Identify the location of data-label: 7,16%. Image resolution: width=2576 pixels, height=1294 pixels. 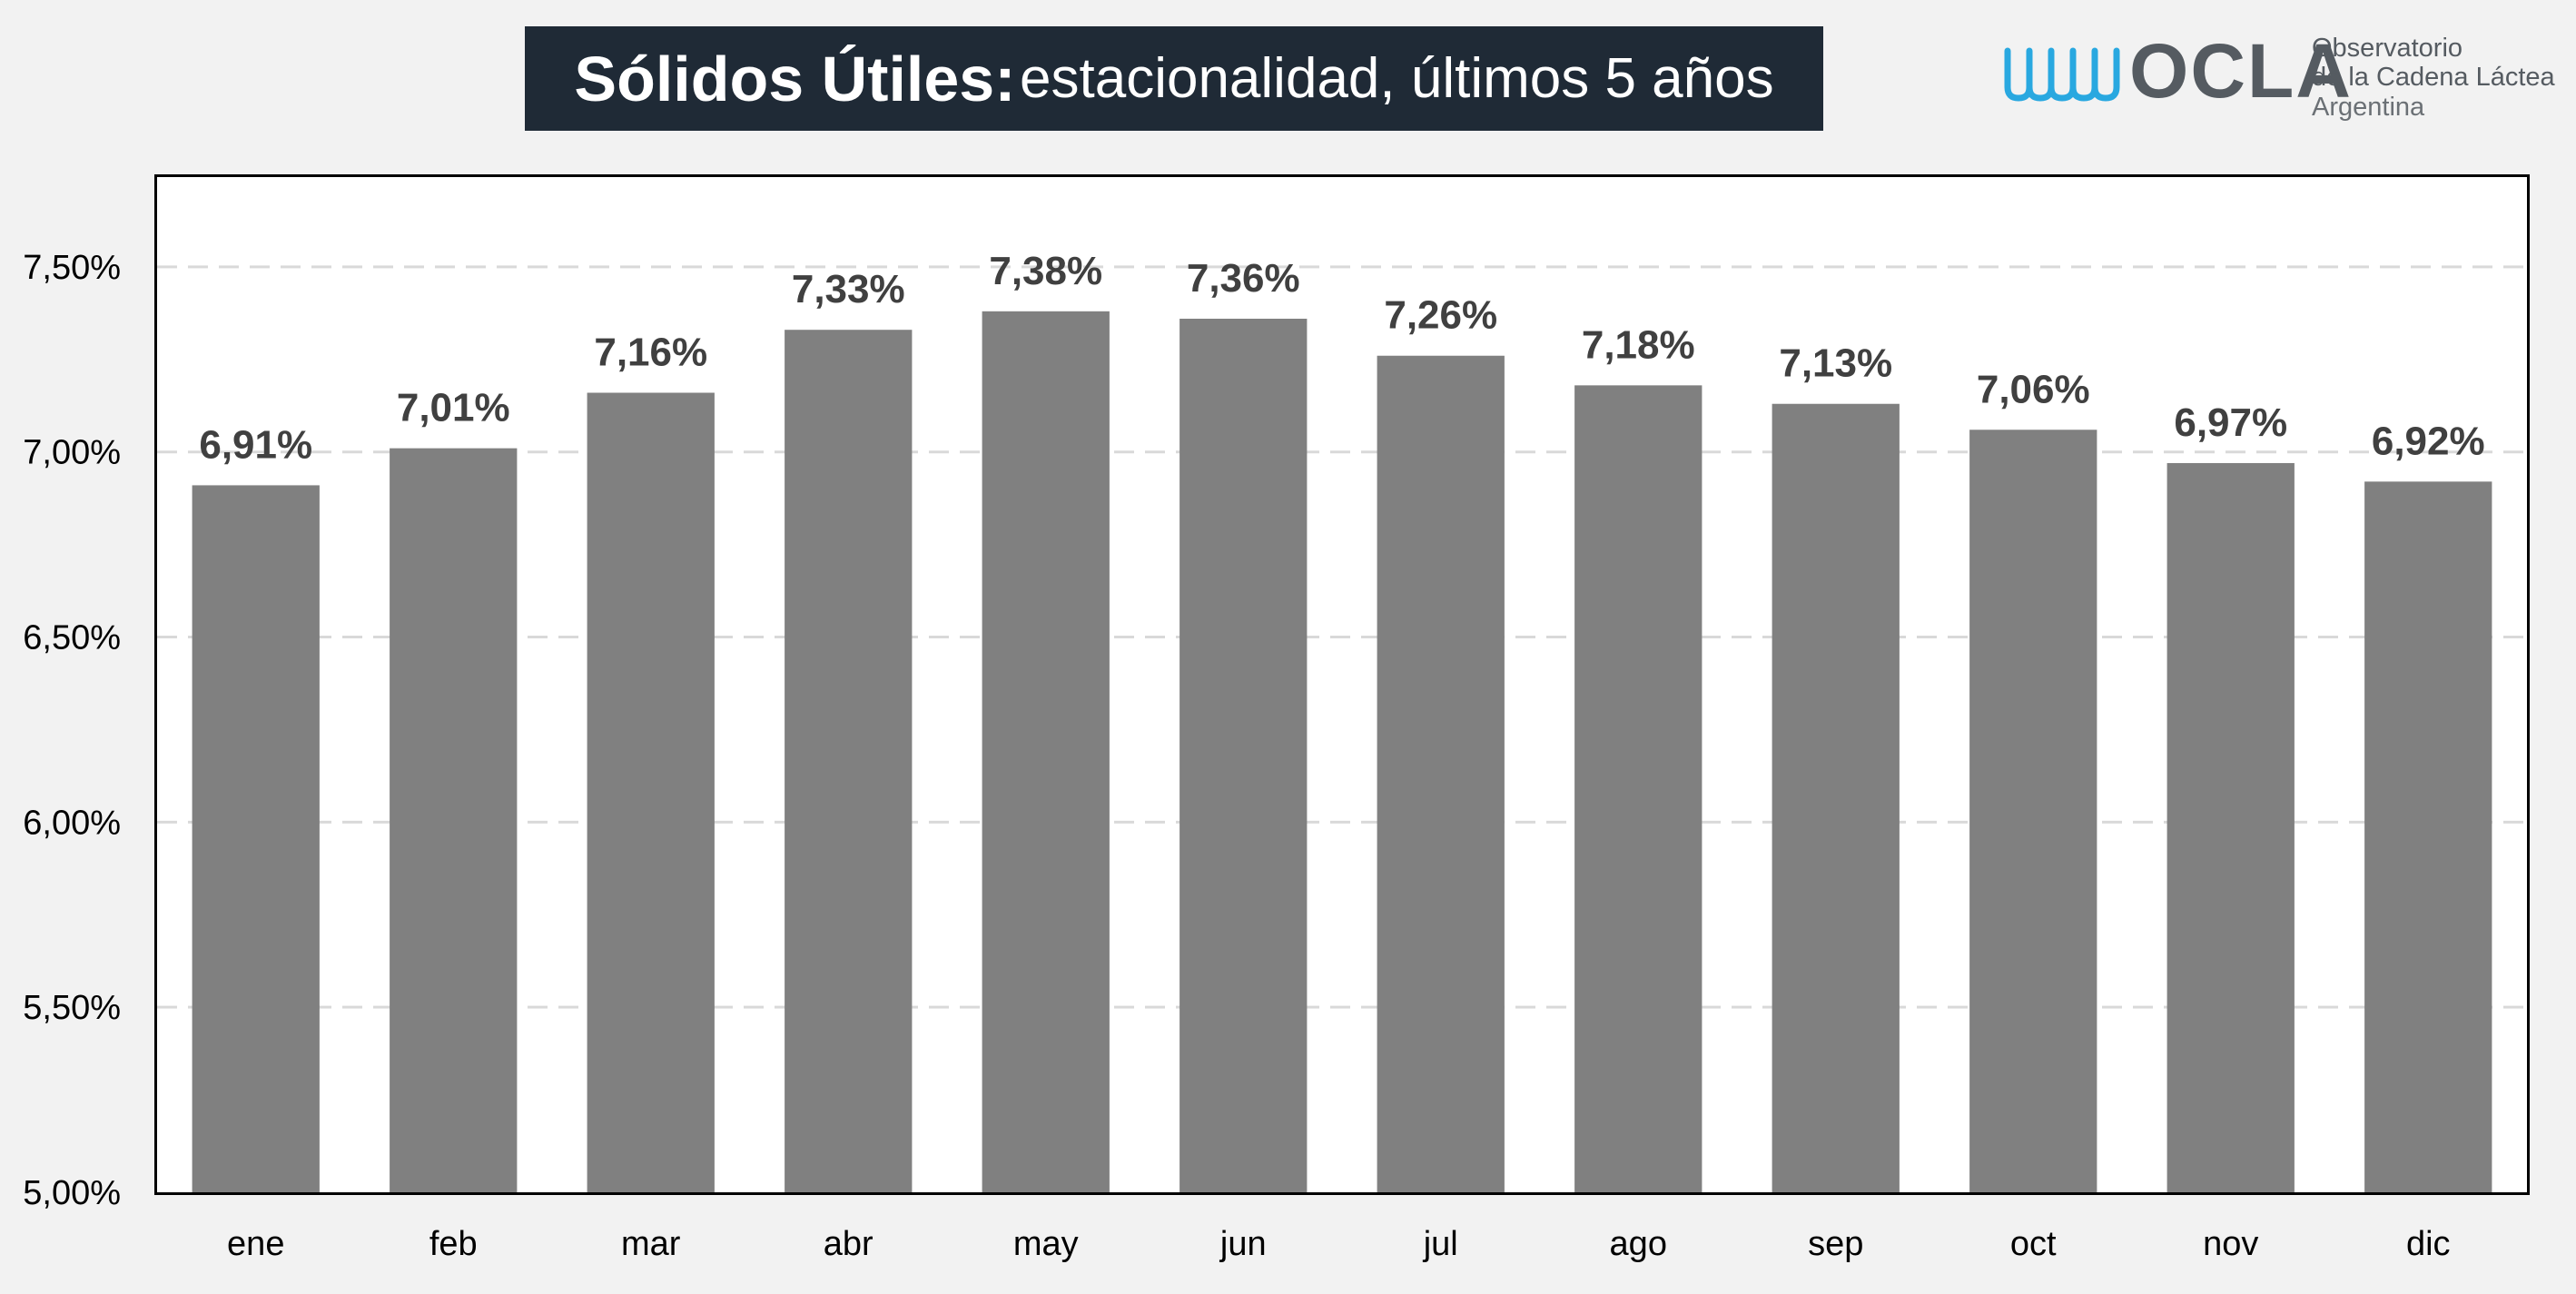
(650, 353).